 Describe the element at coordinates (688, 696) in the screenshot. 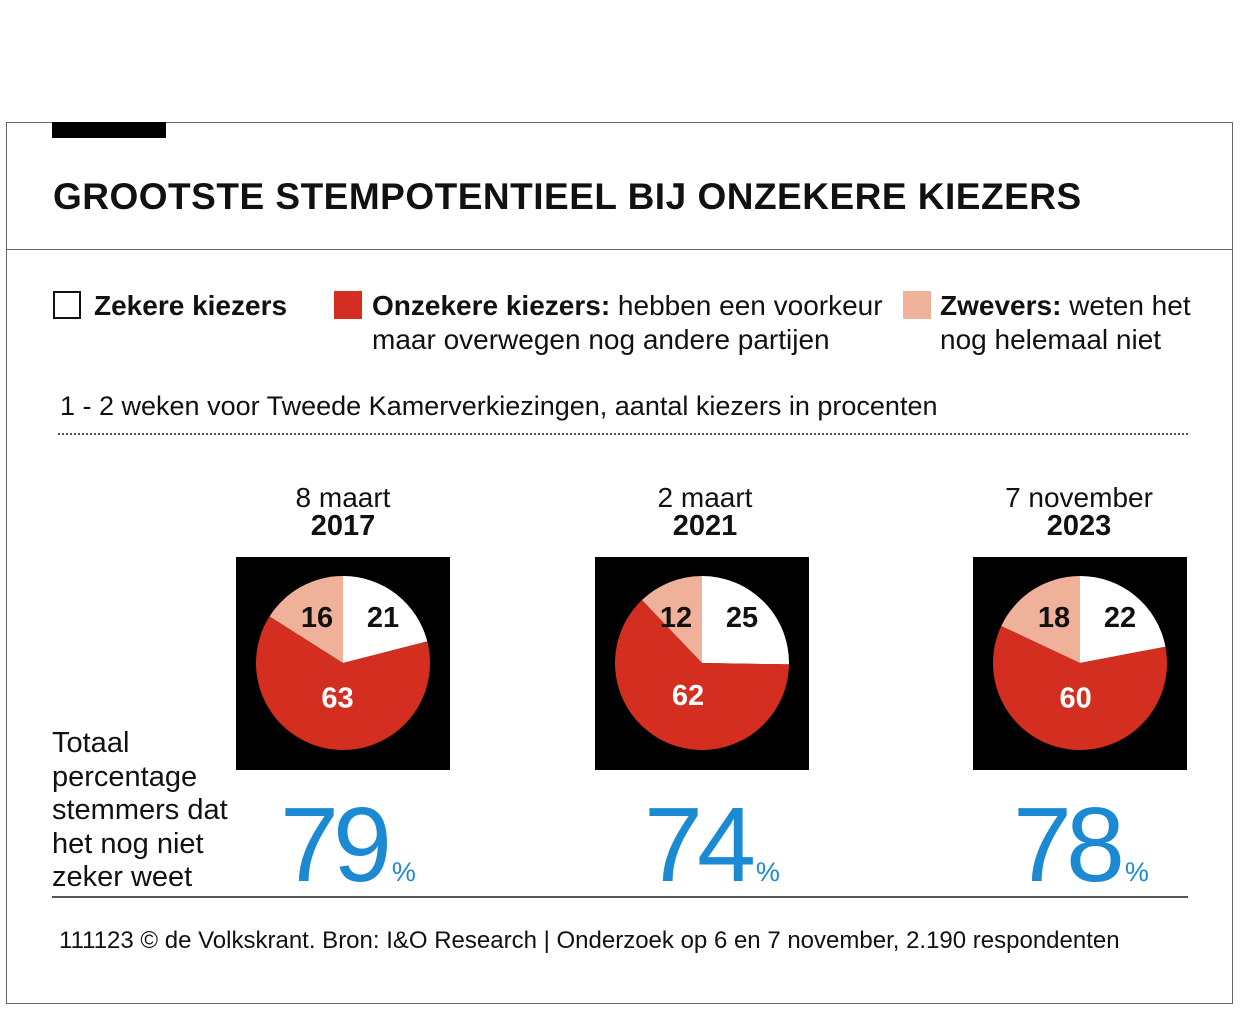

I see `data-label: 62` at that location.